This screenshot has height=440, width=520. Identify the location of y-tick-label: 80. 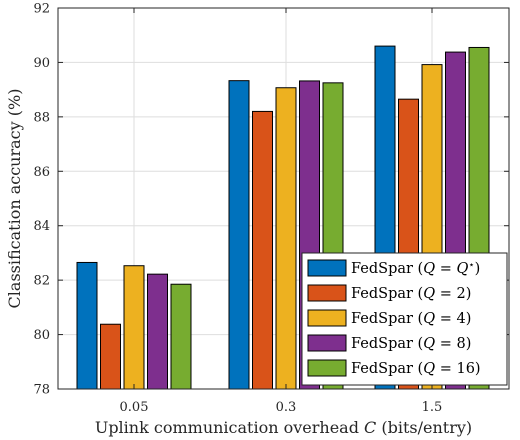
(41, 335).